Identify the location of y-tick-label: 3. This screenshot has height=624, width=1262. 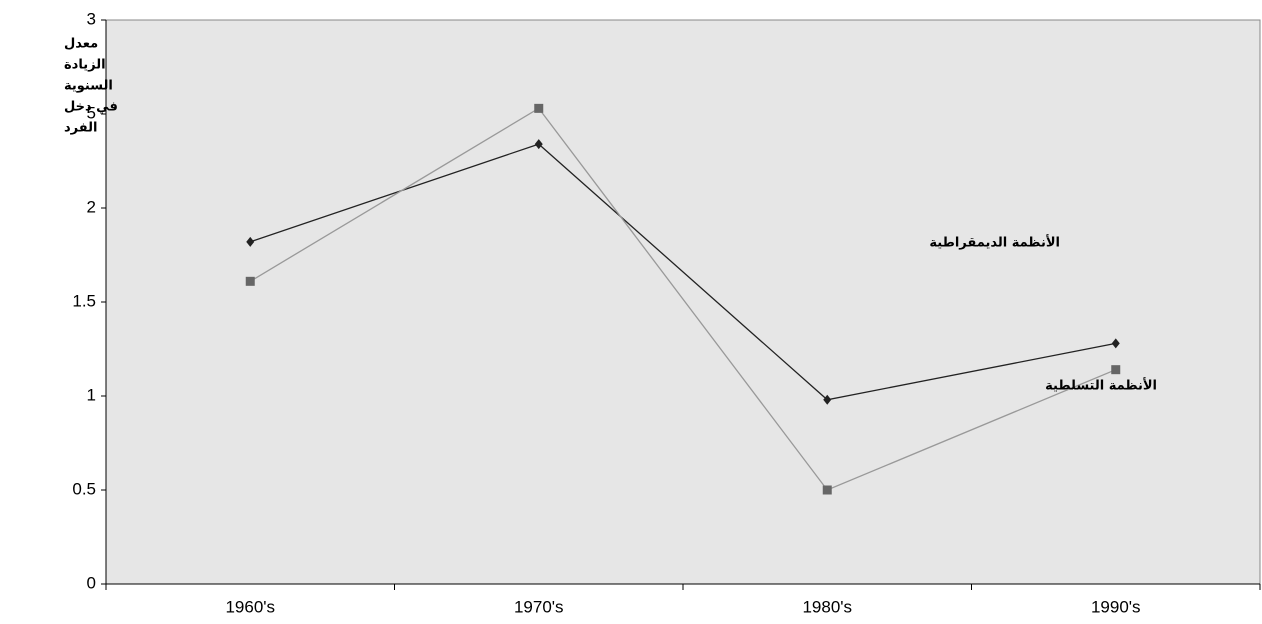
(91, 18).